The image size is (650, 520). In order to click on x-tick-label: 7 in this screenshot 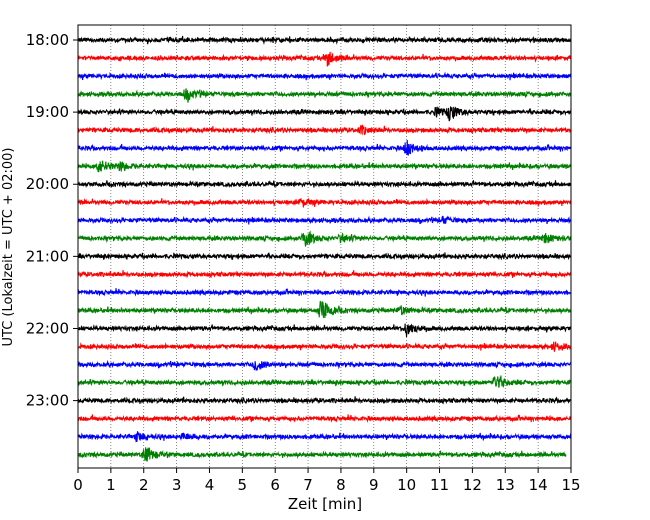, I will do `click(308, 485)`.